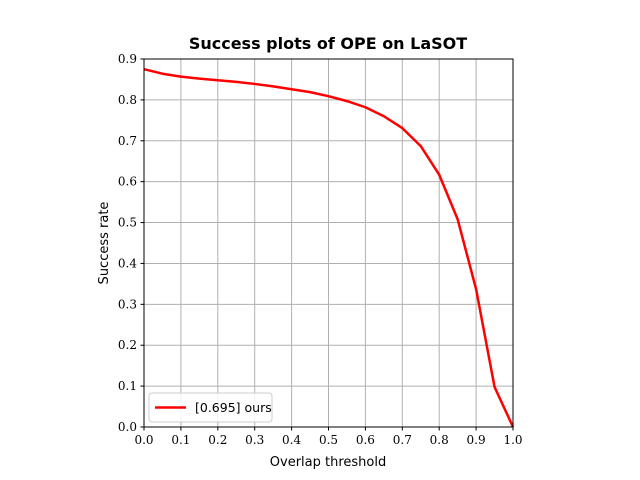 This screenshot has height=480, width=640. I want to click on y-tick-label: 0.3, so click(127, 304).